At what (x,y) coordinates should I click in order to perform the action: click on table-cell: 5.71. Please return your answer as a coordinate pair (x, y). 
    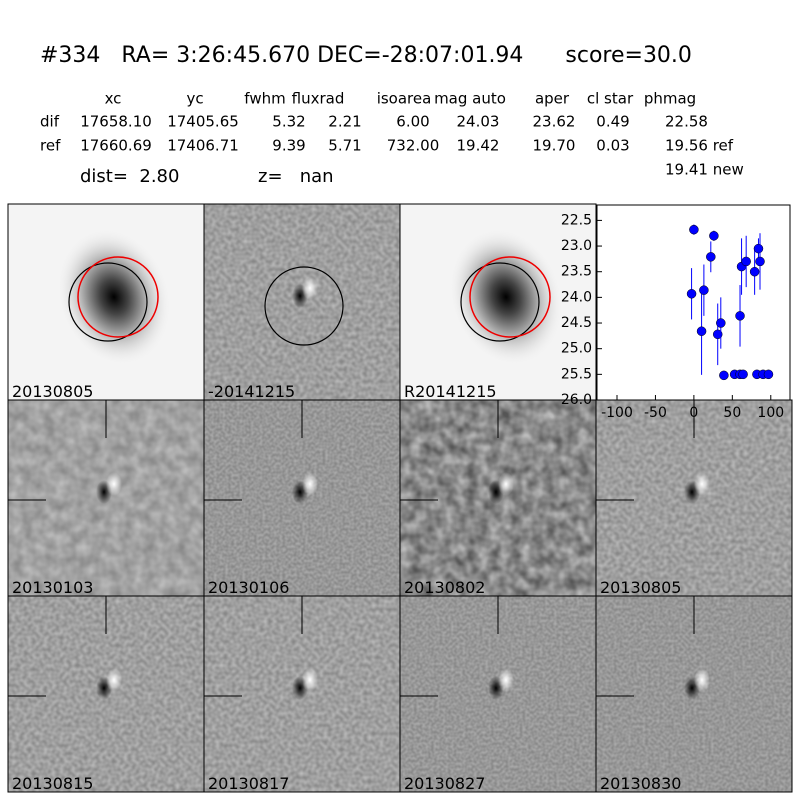
    Looking at the image, I should click on (344, 146).